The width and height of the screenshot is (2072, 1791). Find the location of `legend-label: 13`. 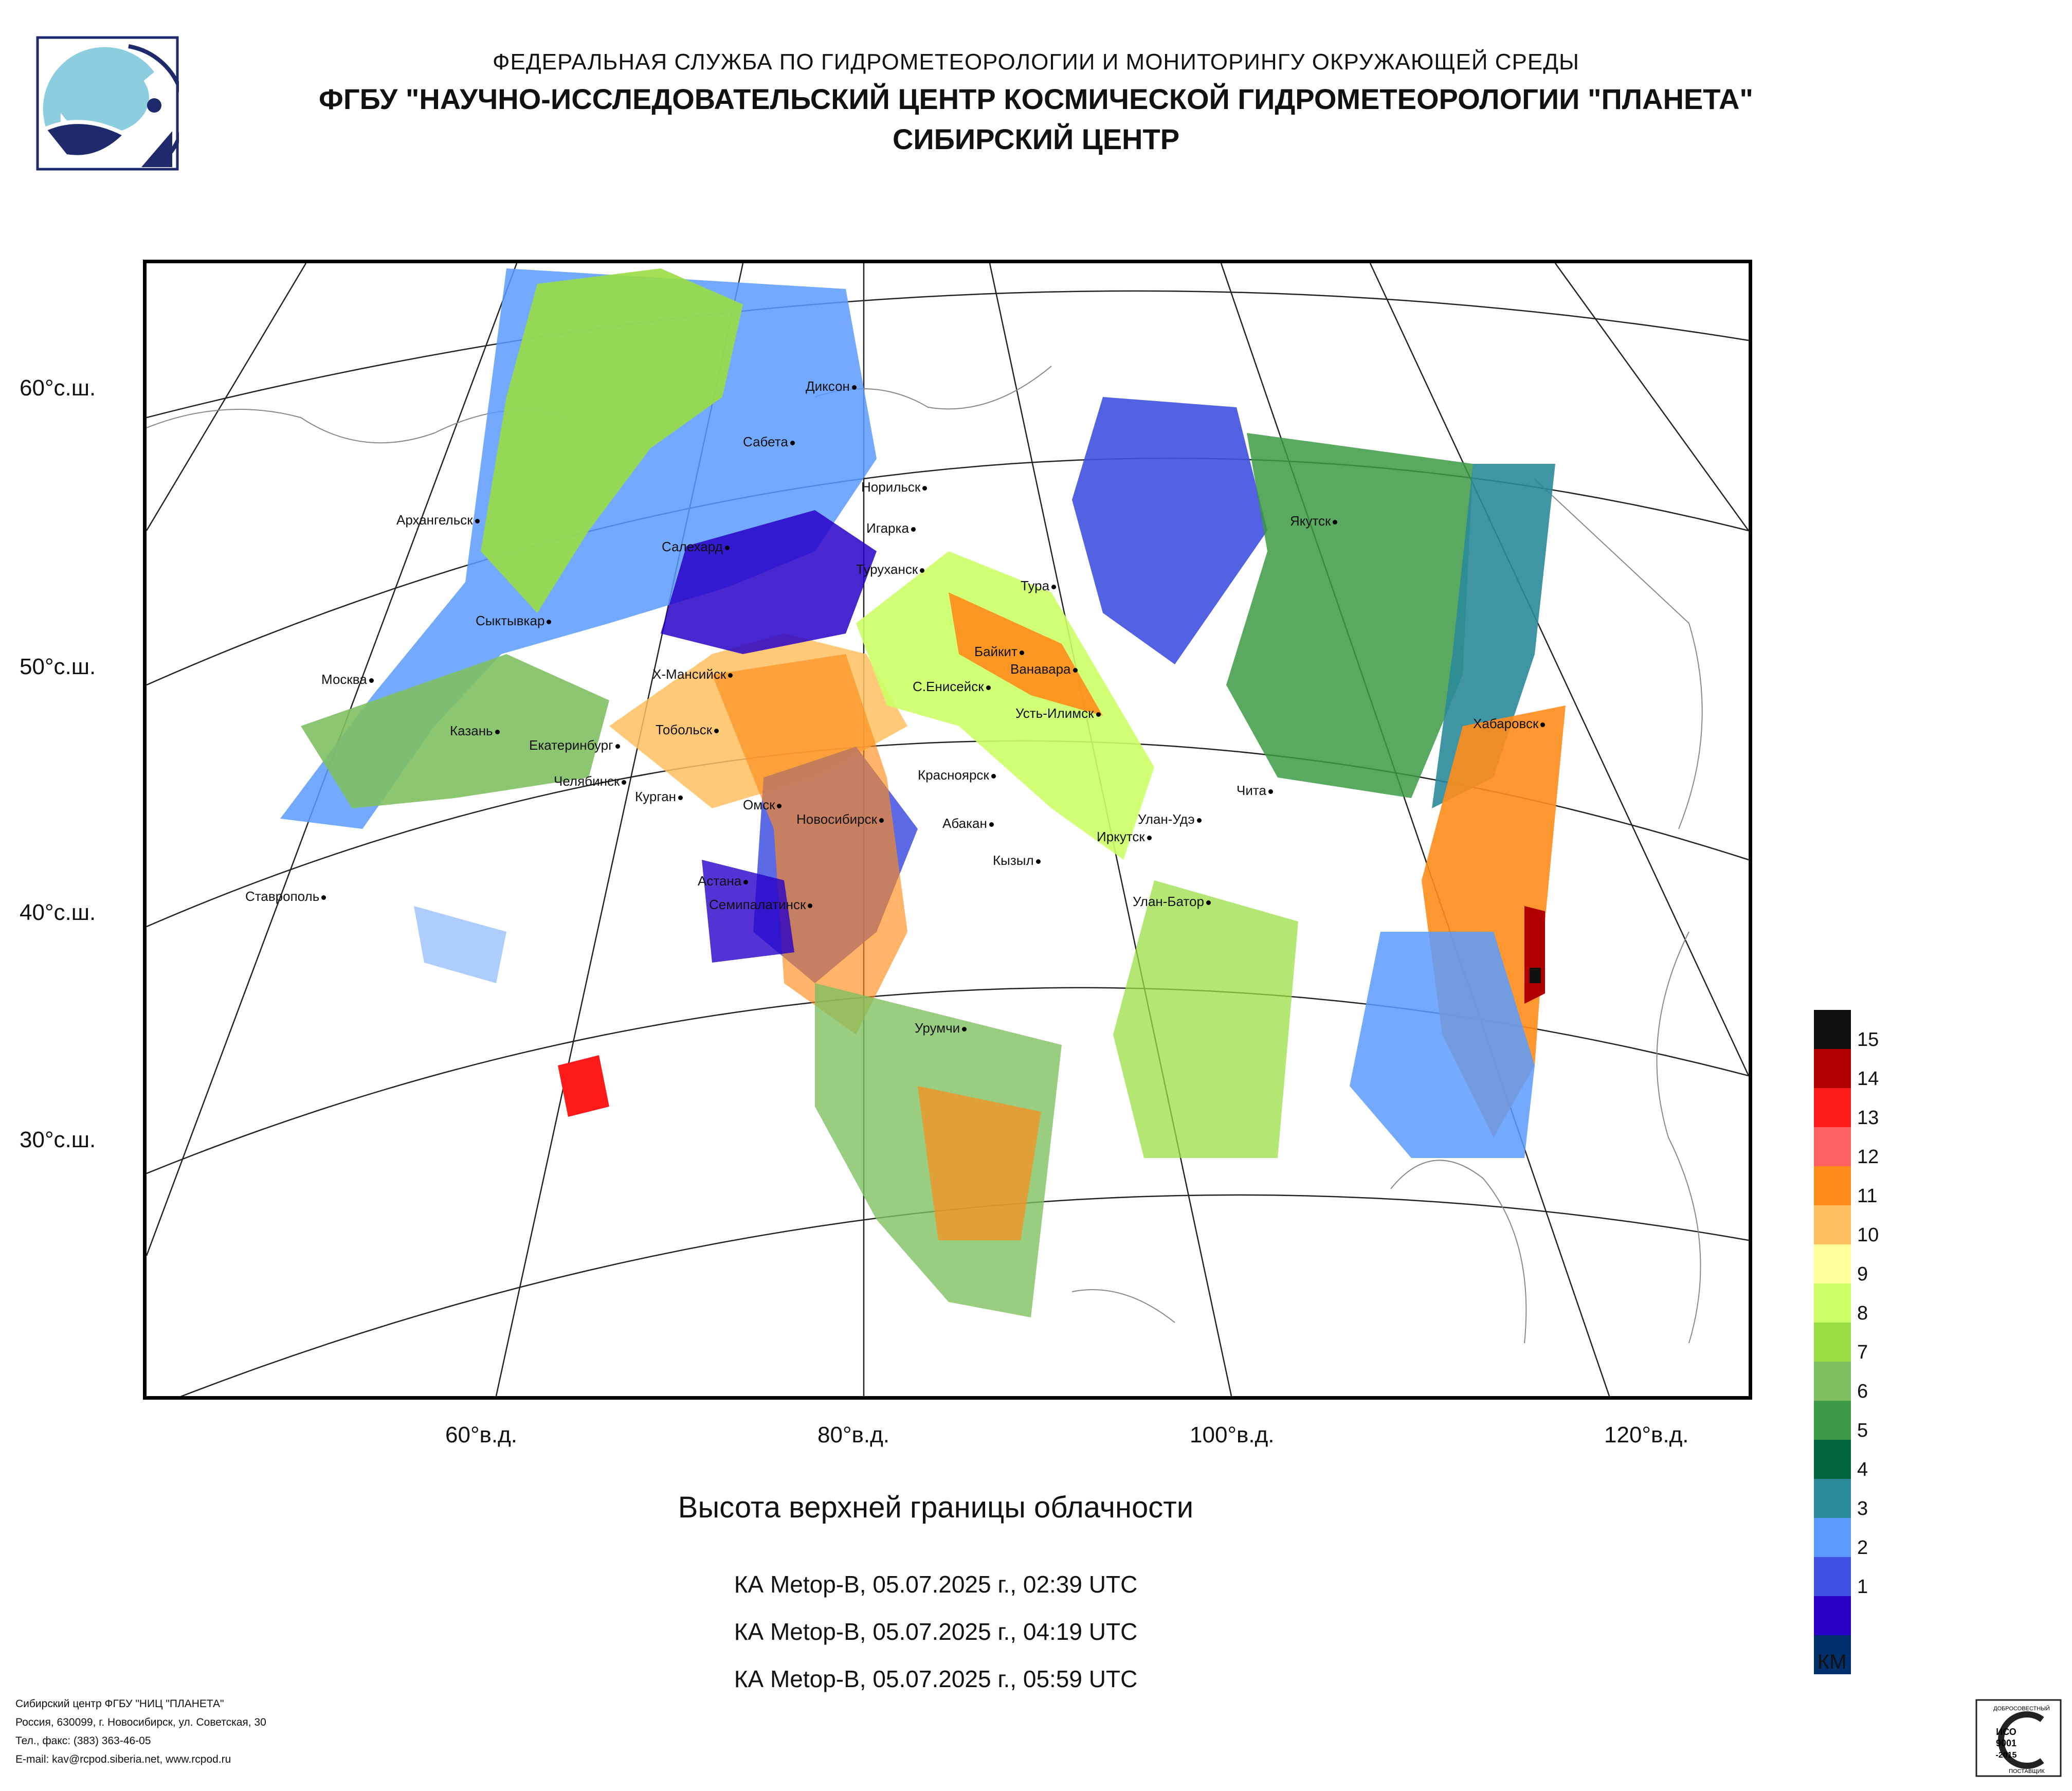

legend-label: 13 is located at coordinates (1868, 1118).